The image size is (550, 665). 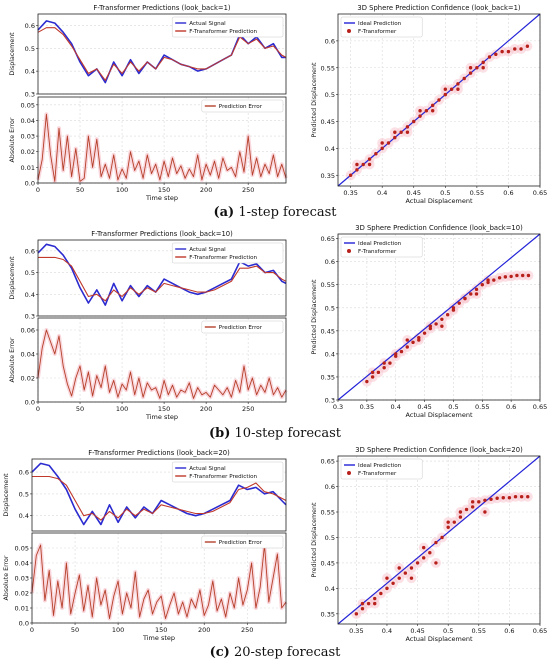 I want to click on caption-label: (c), so click(x=219, y=652).